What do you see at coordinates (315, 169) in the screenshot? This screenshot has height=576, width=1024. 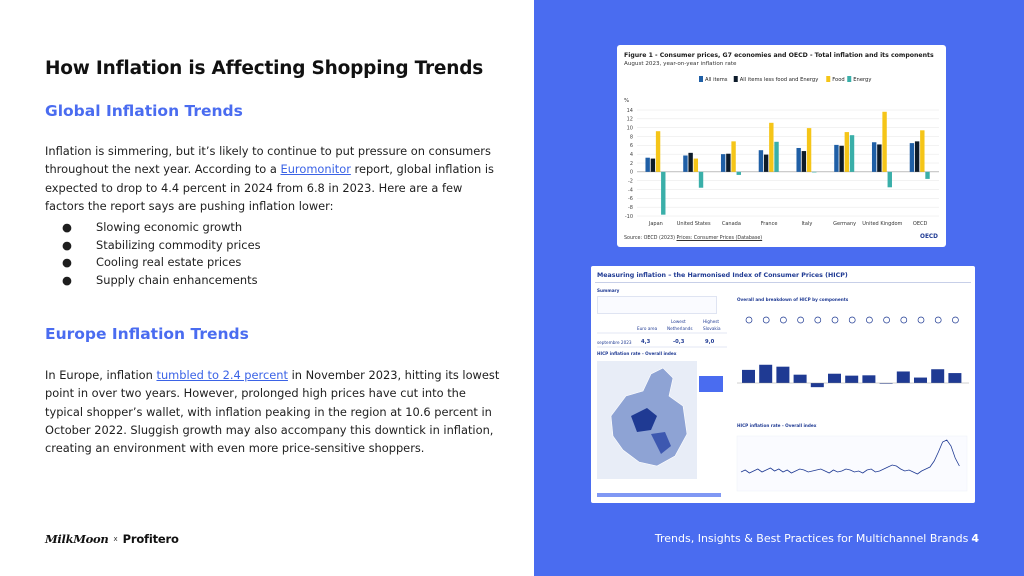 I see `euromonitor-link: Euromonitor` at bounding box center [315, 169].